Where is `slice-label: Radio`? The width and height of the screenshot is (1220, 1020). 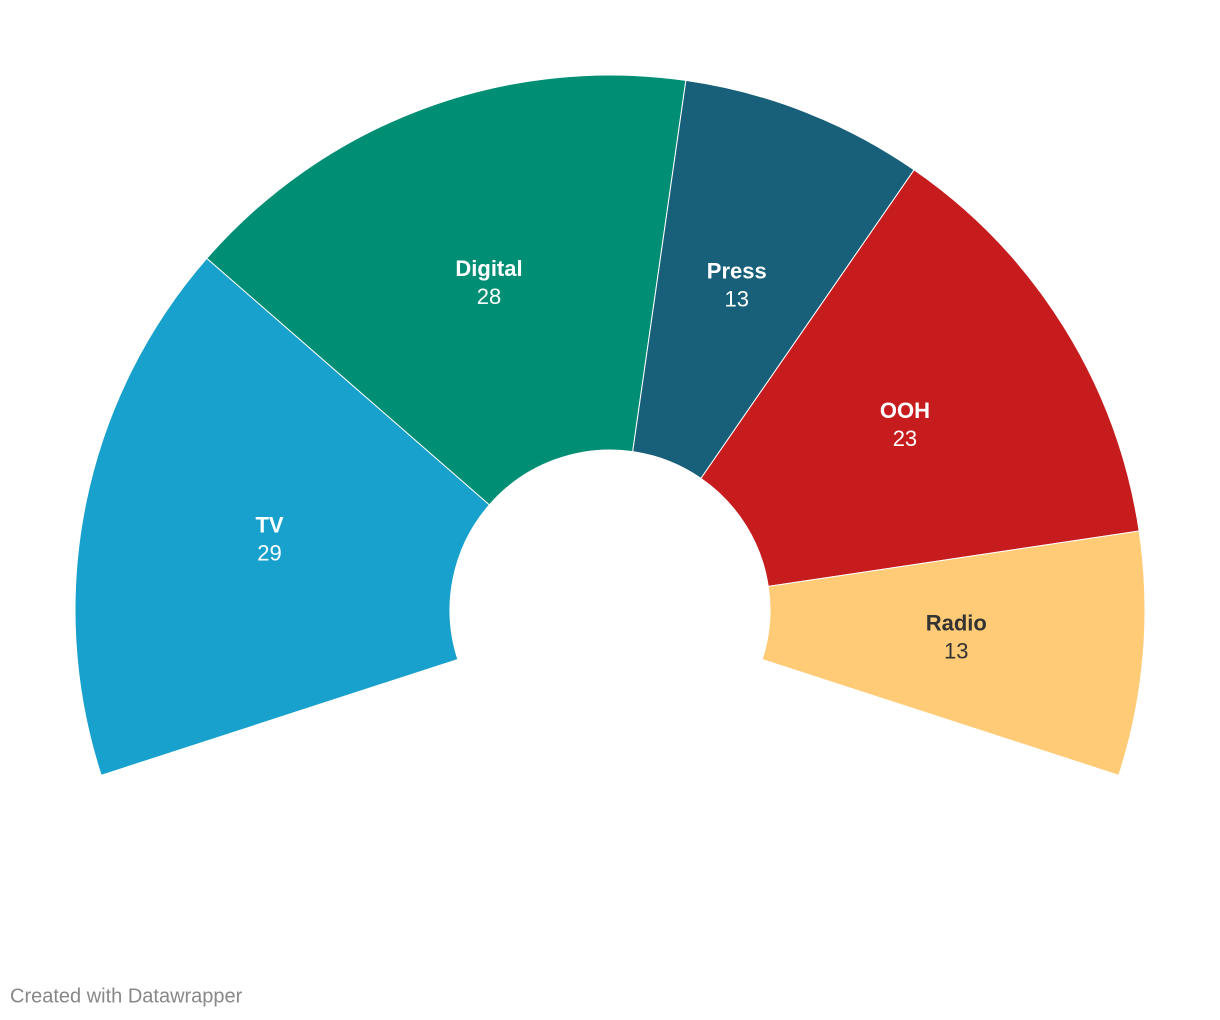
slice-label: Radio is located at coordinates (956, 623).